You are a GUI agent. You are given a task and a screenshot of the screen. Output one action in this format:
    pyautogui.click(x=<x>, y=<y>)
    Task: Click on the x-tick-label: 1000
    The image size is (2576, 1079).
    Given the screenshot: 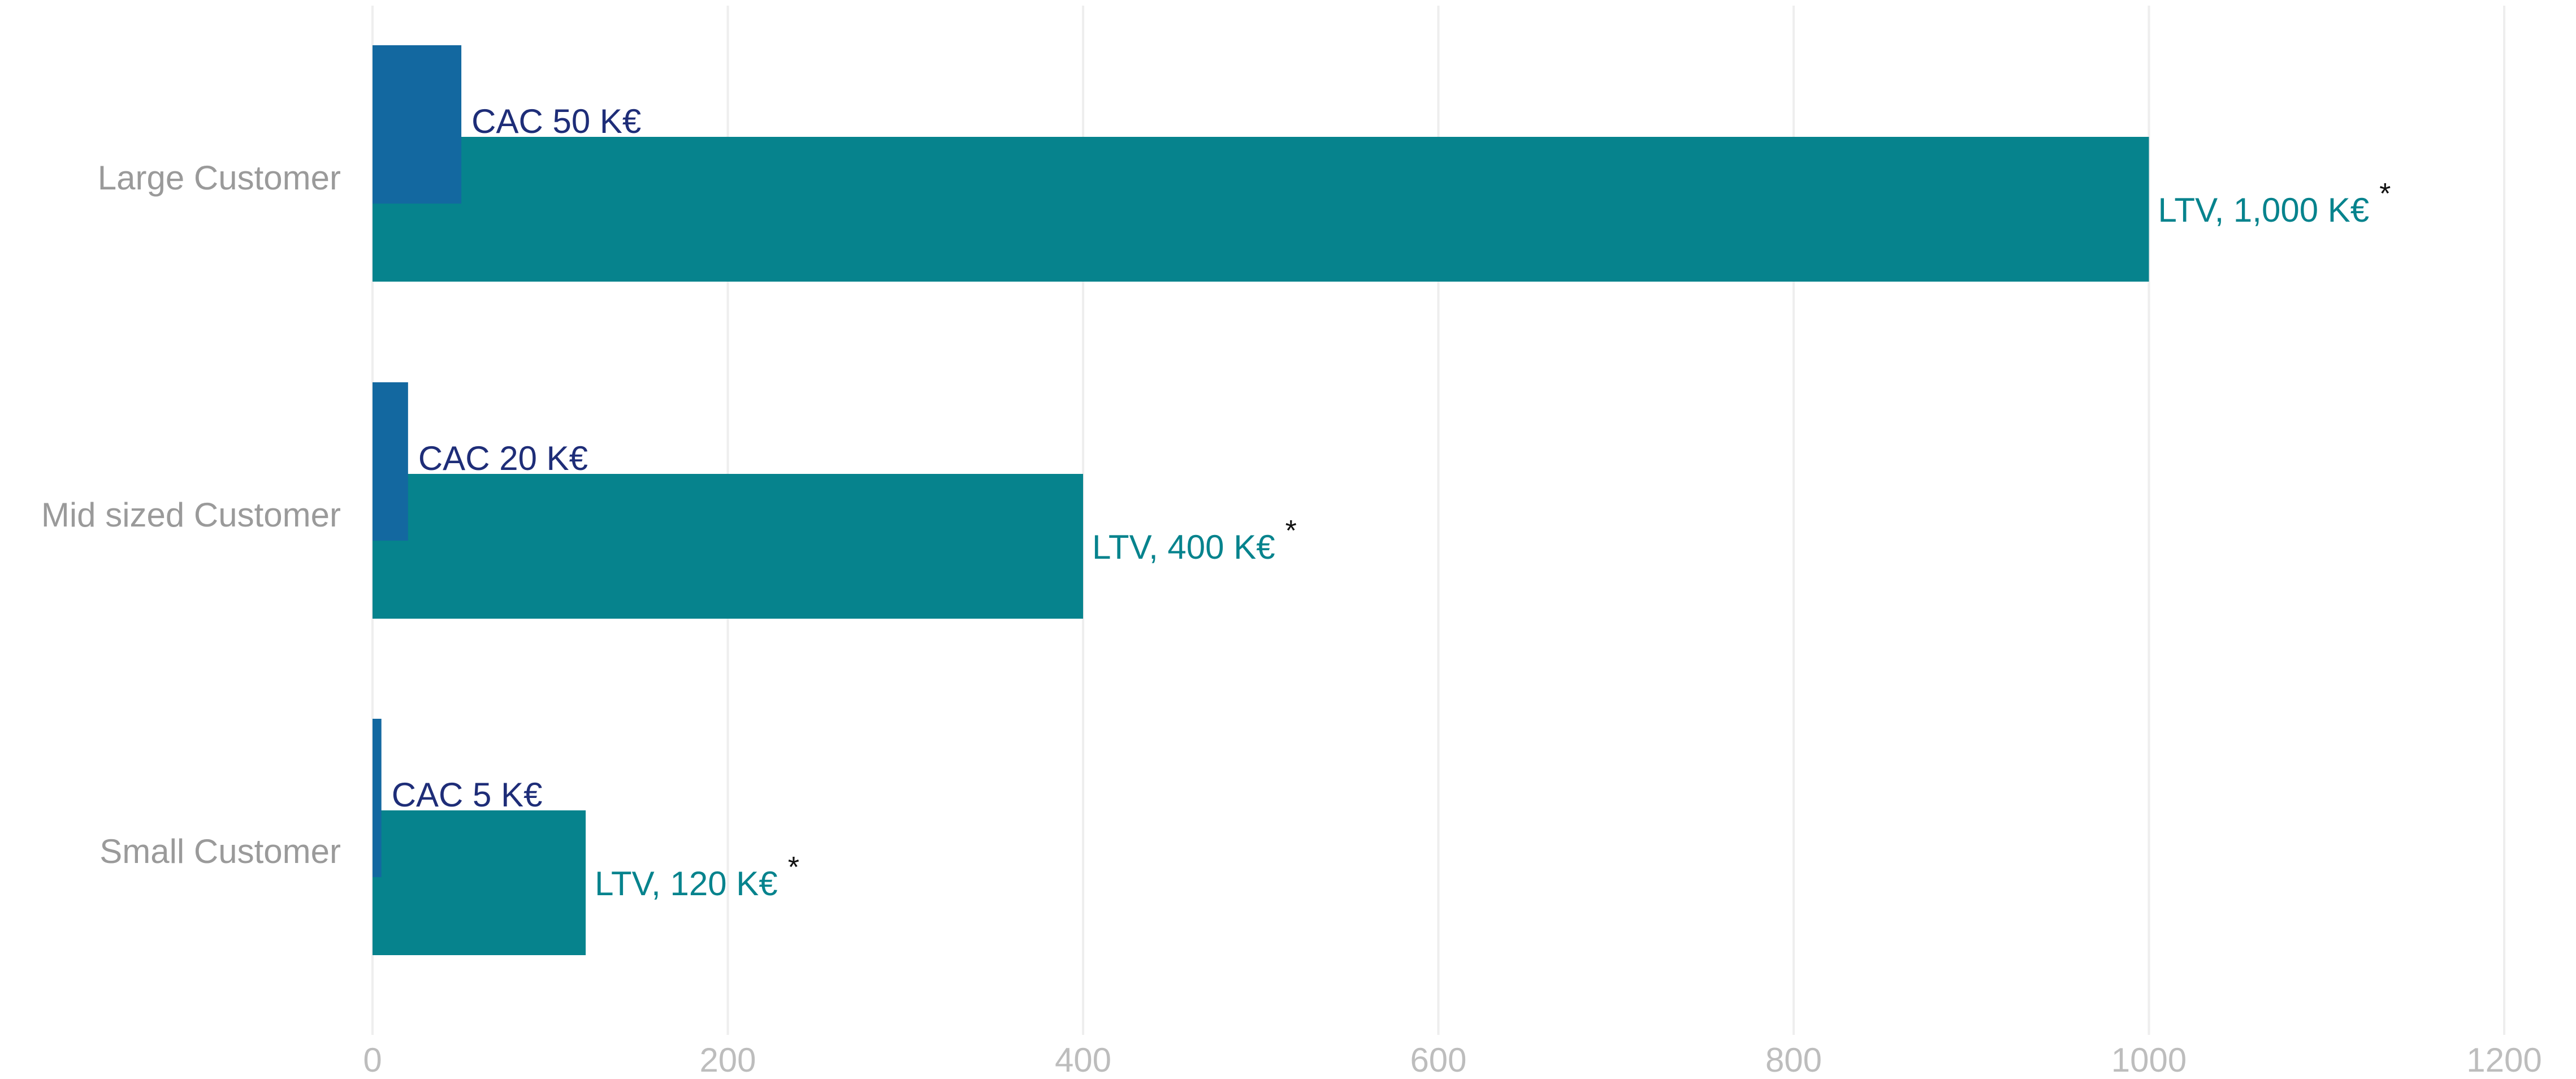 What is the action you would take?
    pyautogui.click(x=2149, y=1060)
    